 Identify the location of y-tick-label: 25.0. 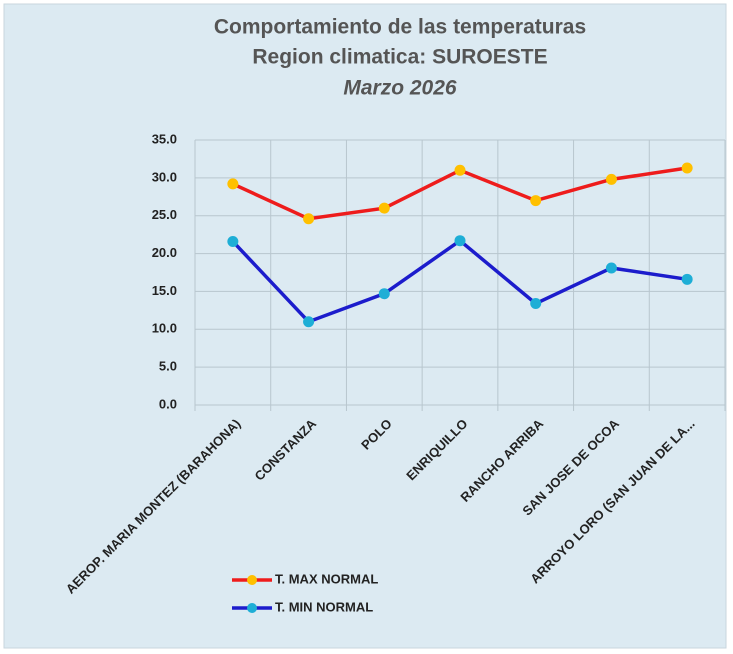
(164, 214).